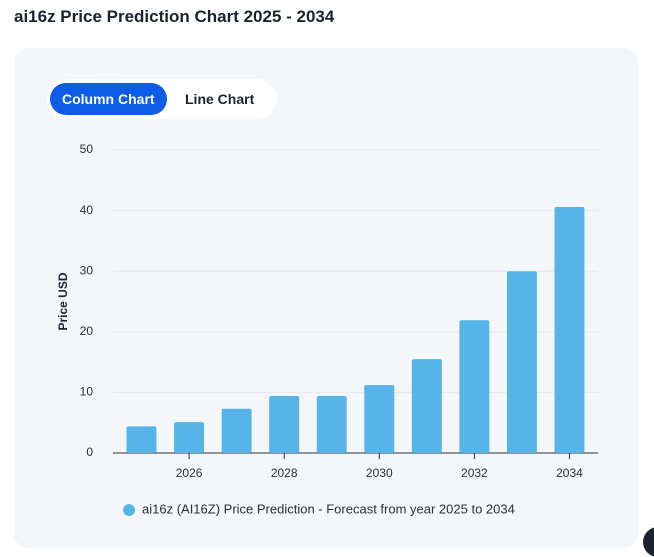  Describe the element at coordinates (63, 301) in the screenshot. I see `y-axis-label: Price USD` at that location.